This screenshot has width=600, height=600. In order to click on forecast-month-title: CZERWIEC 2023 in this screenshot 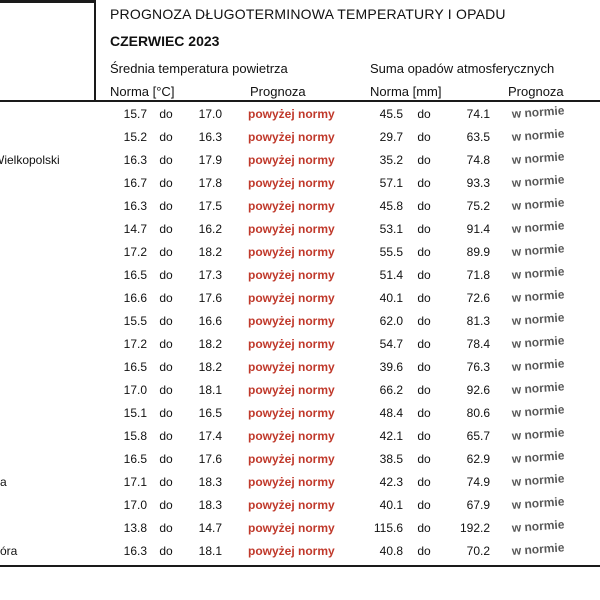, I will do `click(165, 41)`.